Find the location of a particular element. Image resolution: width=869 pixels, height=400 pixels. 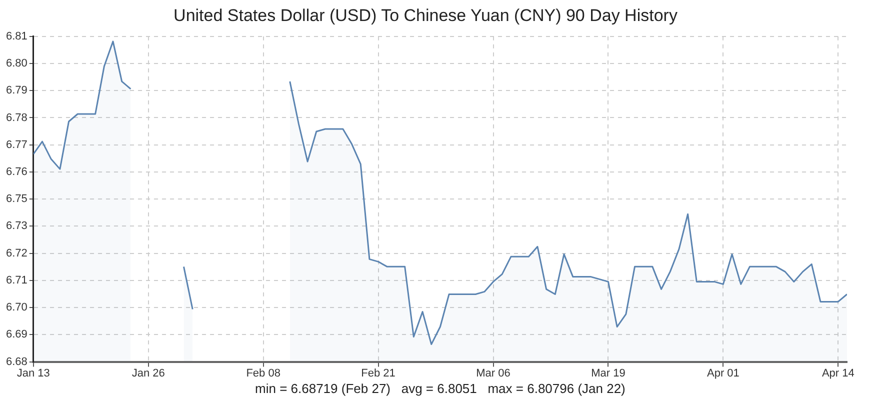

y-tick-label: 6.77 is located at coordinates (17, 144).